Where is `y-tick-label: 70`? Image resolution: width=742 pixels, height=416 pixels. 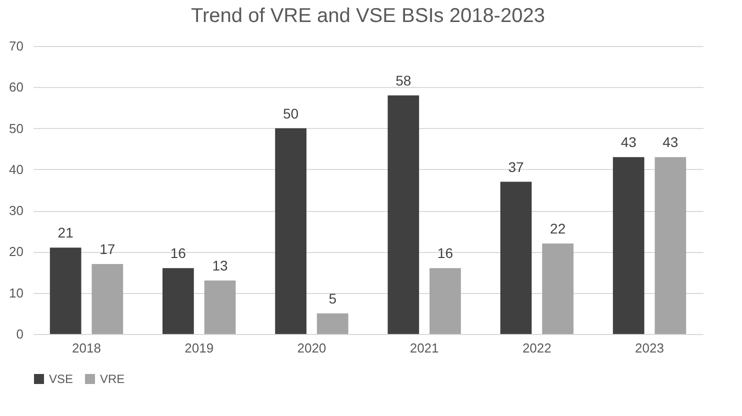
y-tick-label: 70 is located at coordinates (16, 46).